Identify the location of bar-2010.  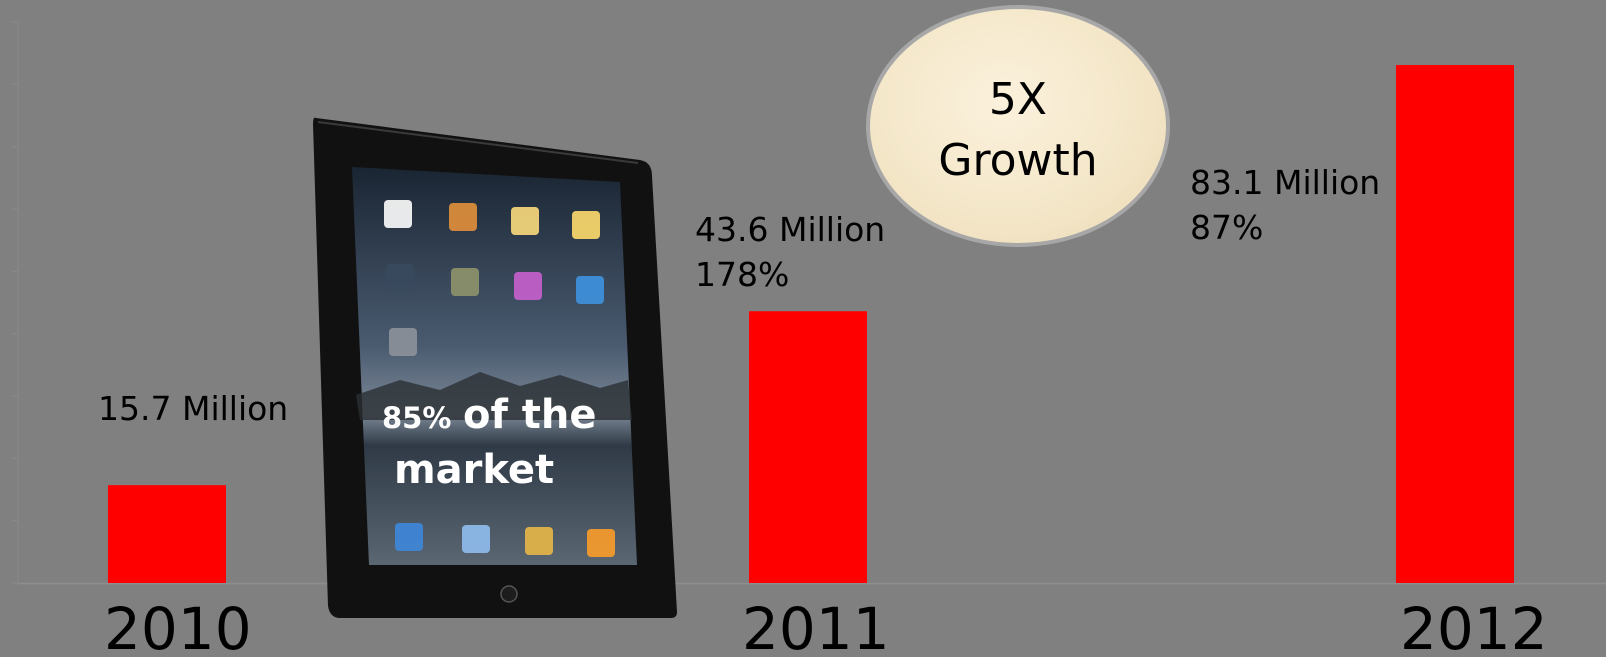
(167, 534).